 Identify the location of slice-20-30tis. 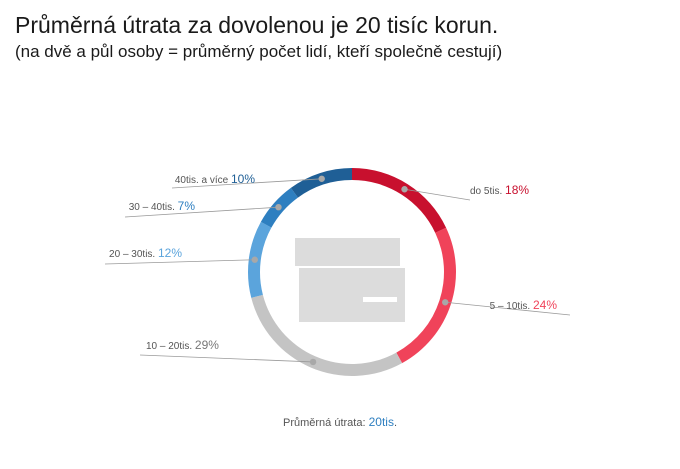
(260, 259).